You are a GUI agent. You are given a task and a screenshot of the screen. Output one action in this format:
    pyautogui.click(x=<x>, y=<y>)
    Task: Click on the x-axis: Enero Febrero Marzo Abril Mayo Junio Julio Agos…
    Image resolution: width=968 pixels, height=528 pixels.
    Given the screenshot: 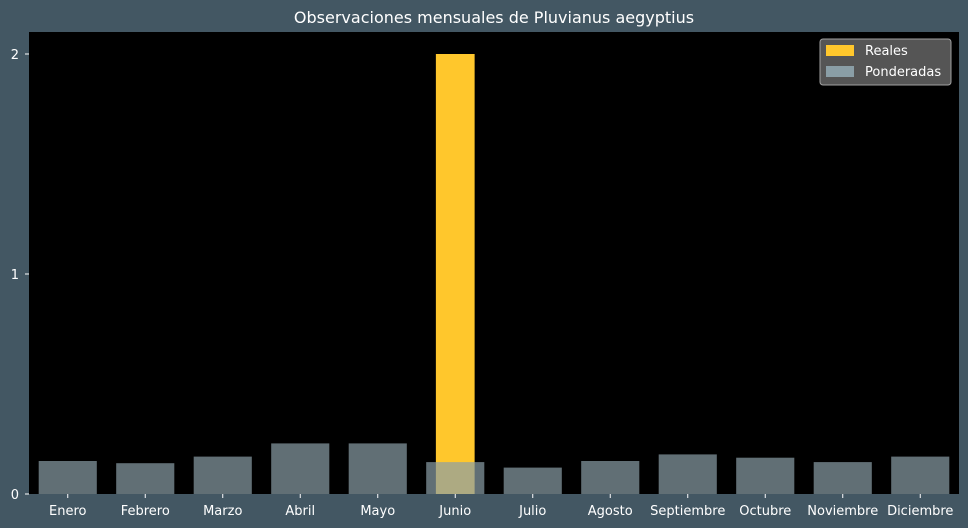 What is the action you would take?
    pyautogui.click(x=501, y=506)
    